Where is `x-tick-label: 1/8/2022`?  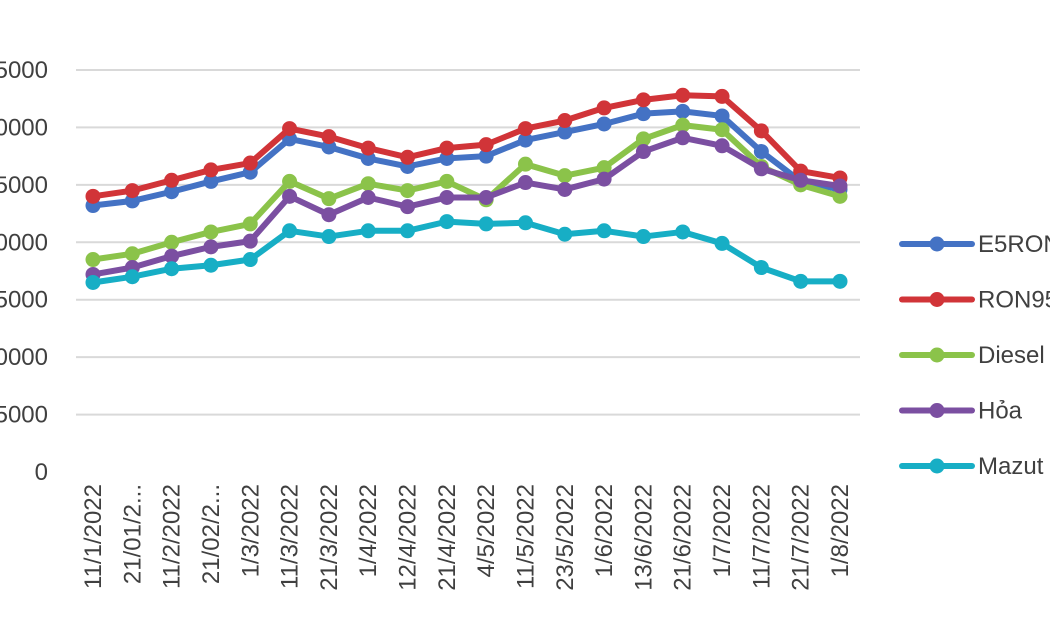
x-tick-label: 1/8/2022 is located at coordinates (840, 530).